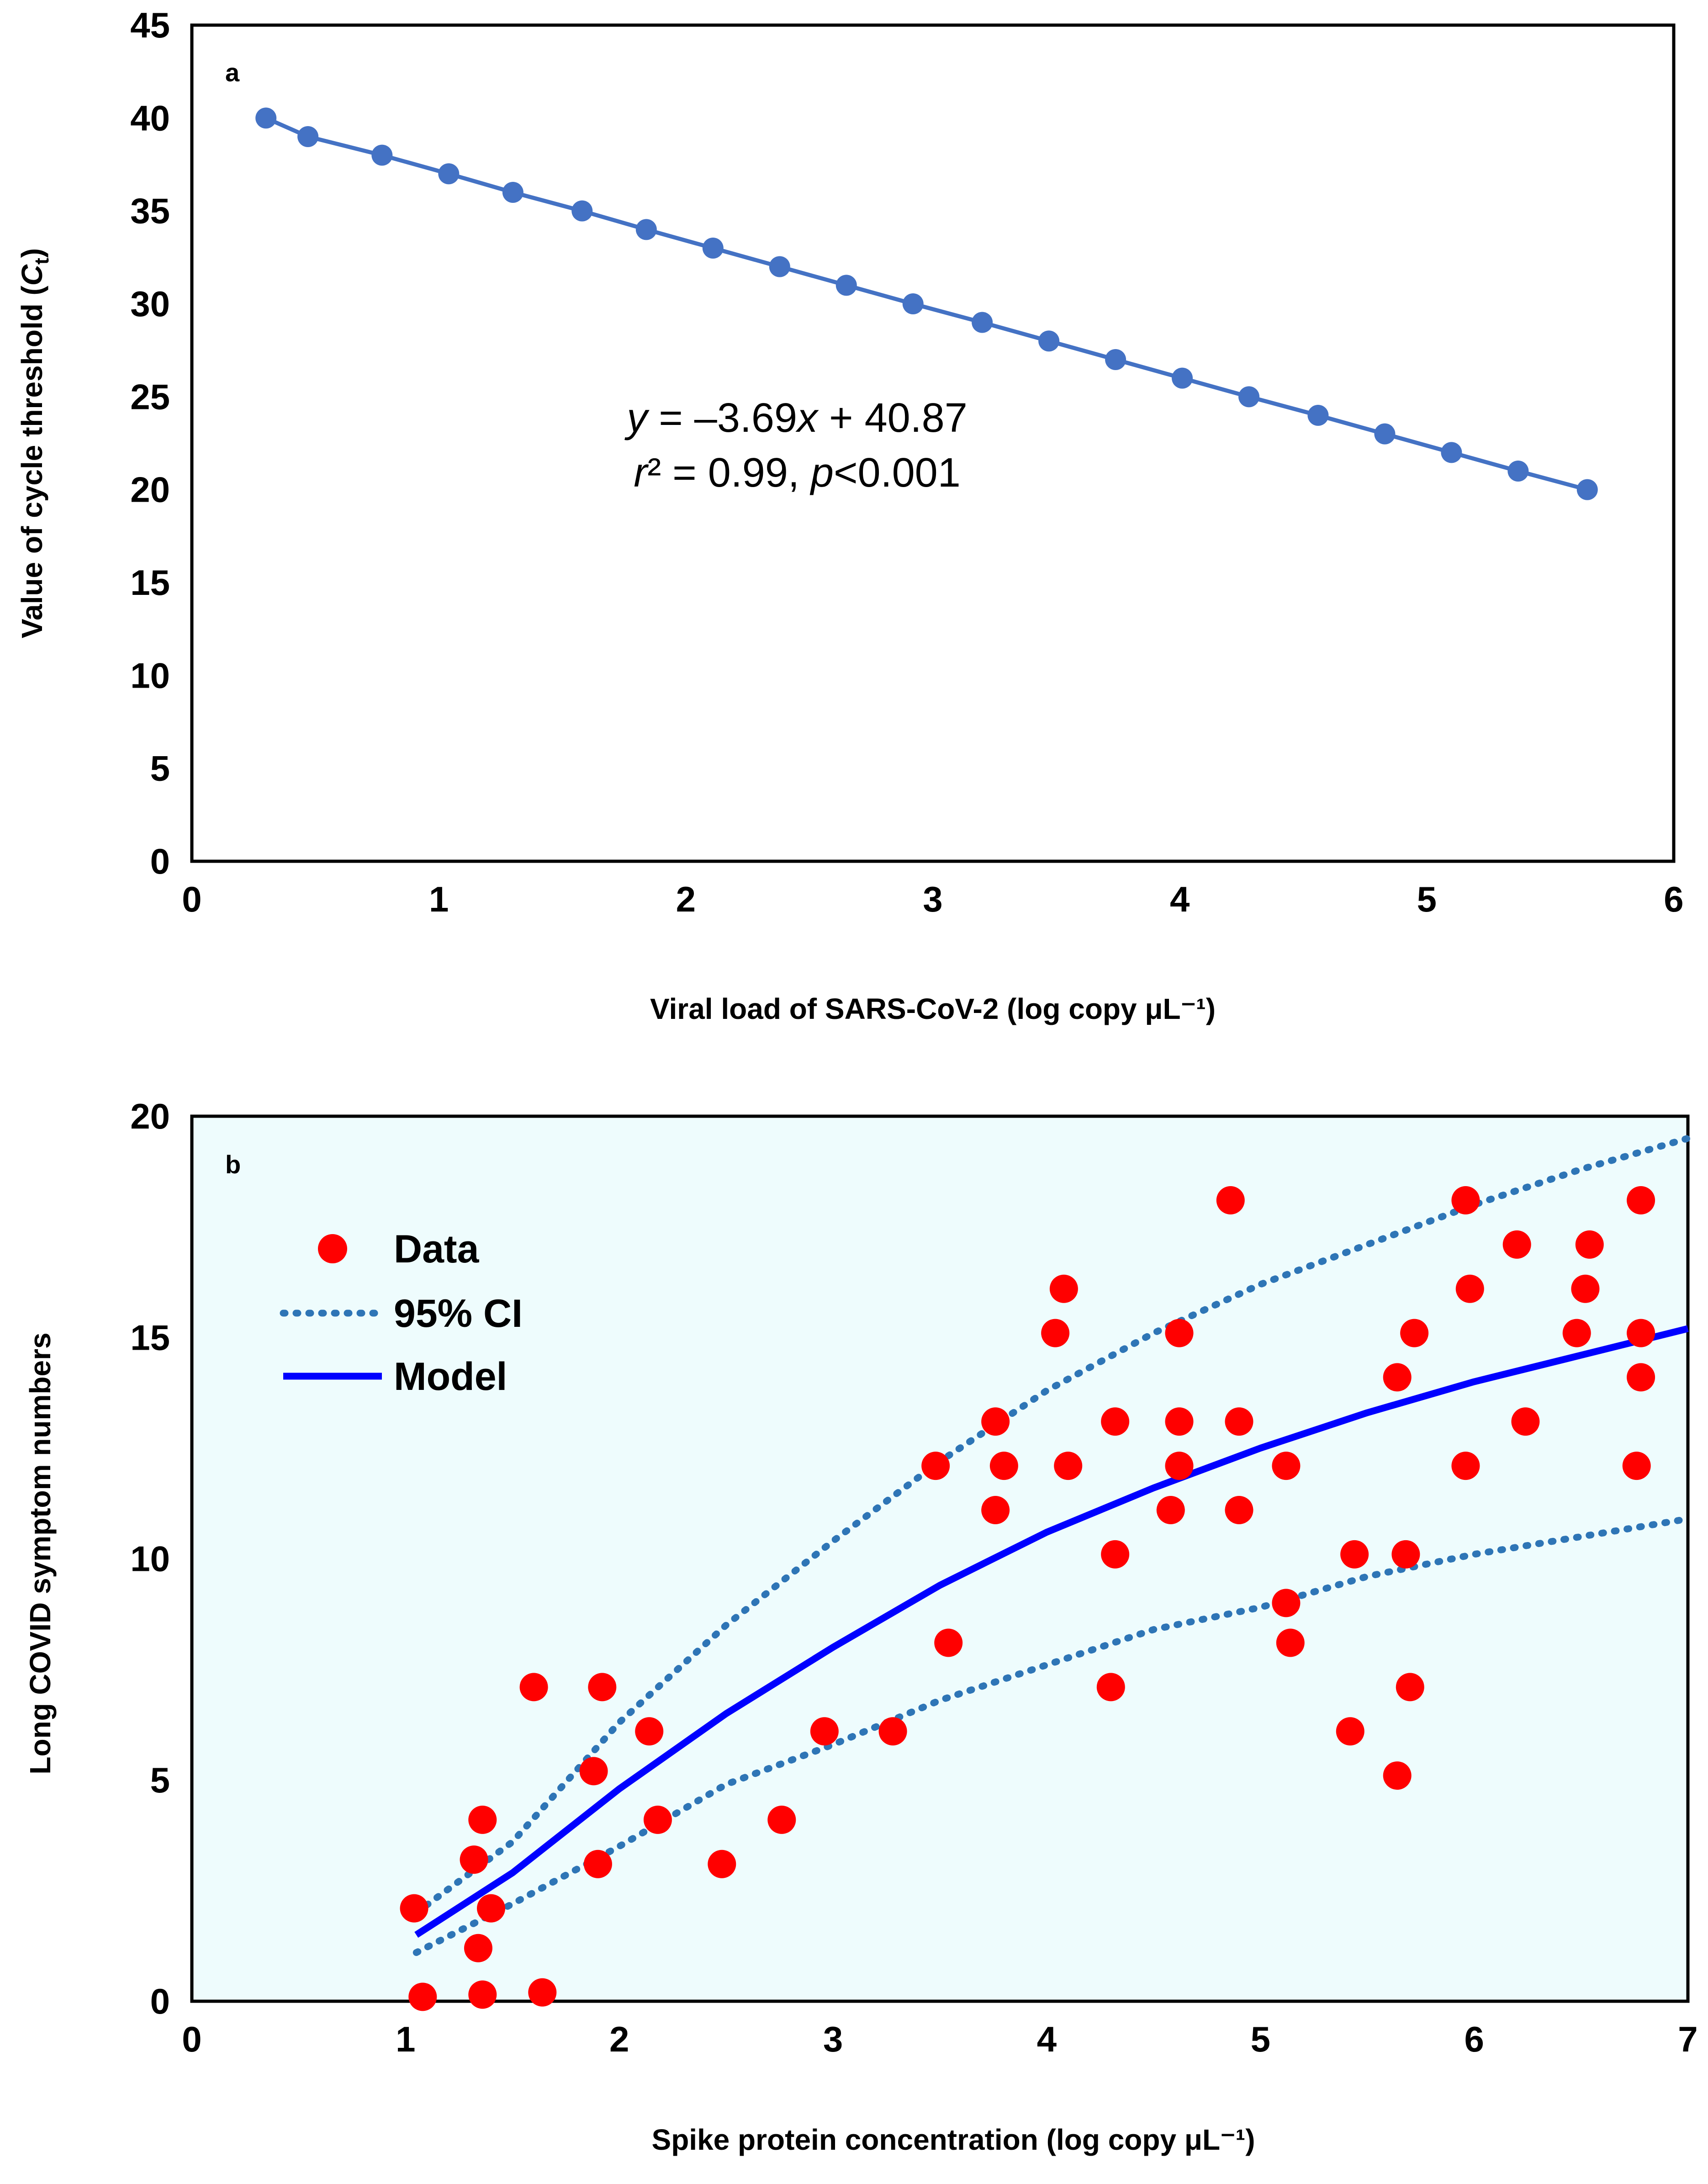  I want to click on panel-a-x-axis-title: Viral load of SARS-CoV-2 (log copy μL⁻¹), so click(933, 1008).